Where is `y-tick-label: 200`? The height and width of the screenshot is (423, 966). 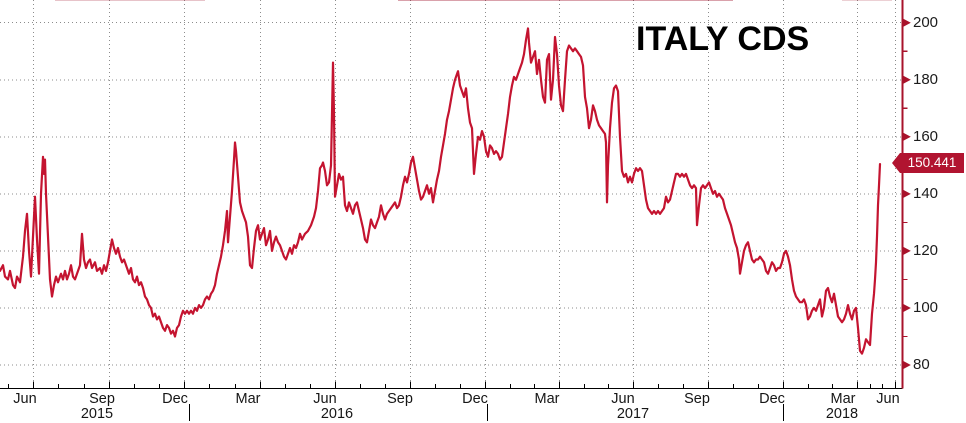
y-tick-label: 200 is located at coordinates (926, 22).